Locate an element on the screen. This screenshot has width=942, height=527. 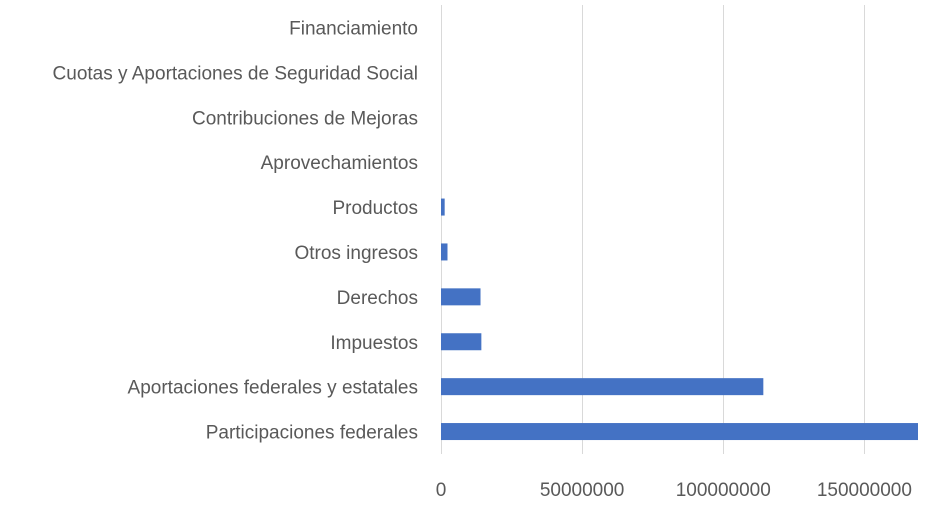
category-label: Participaciones federales is located at coordinates (312, 433).